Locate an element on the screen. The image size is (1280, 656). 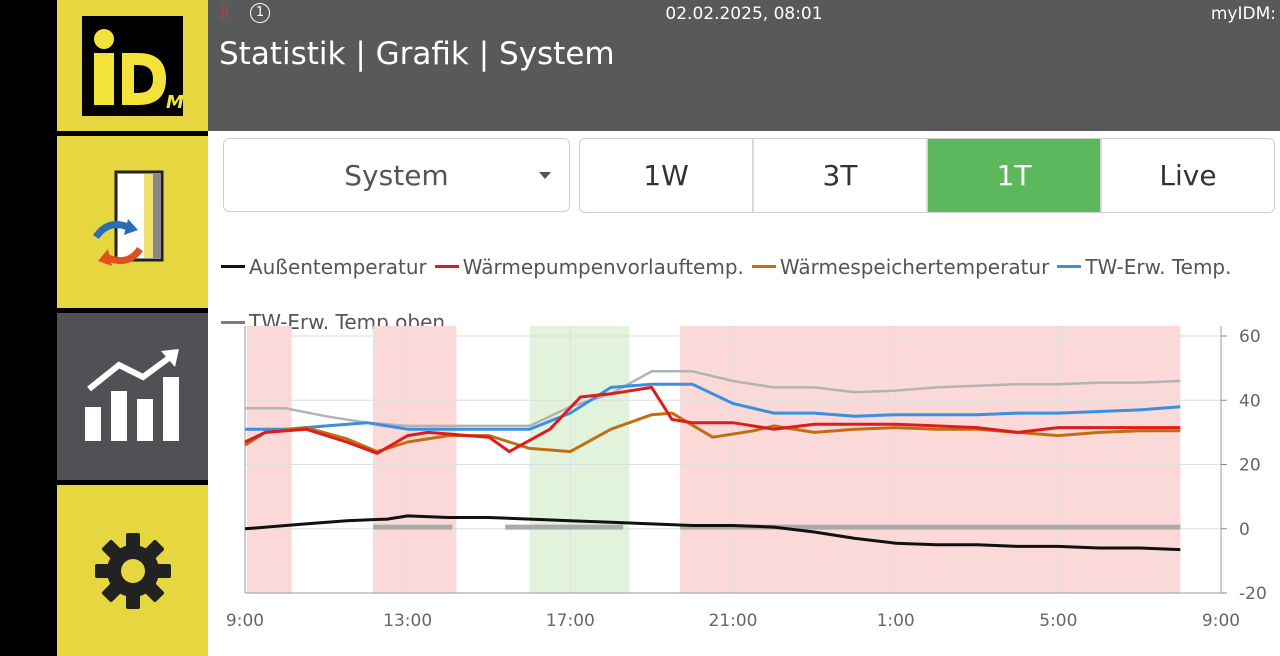
idm-logo-tile: M is located at coordinates (132, 65).